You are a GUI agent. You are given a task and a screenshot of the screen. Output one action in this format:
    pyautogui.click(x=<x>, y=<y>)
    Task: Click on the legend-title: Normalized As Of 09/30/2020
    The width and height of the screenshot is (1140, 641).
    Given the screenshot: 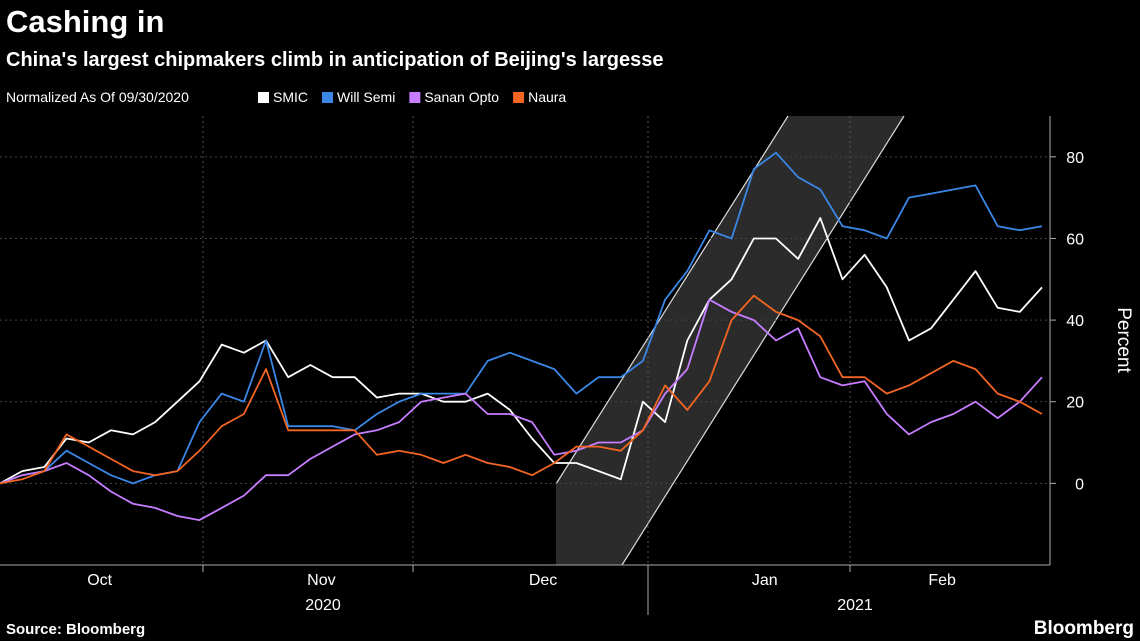 What is the action you would take?
    pyautogui.click(x=97, y=97)
    